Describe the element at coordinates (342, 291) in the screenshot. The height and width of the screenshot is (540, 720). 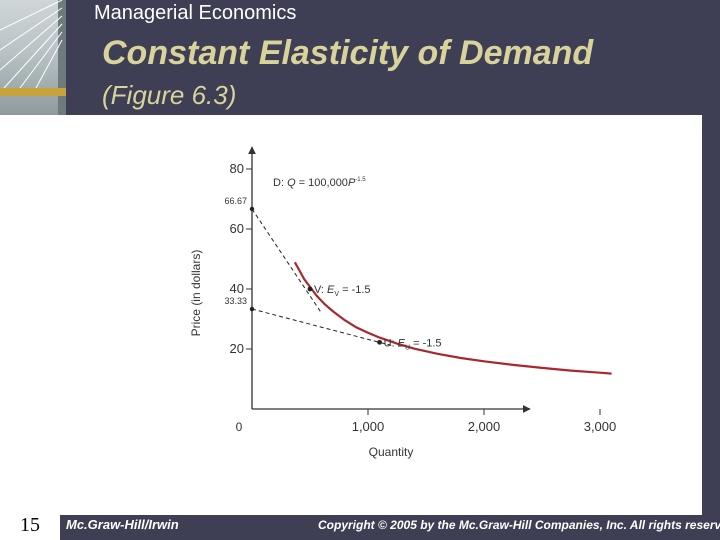
I see `point-v-label: V: EV = -1.5` at that location.